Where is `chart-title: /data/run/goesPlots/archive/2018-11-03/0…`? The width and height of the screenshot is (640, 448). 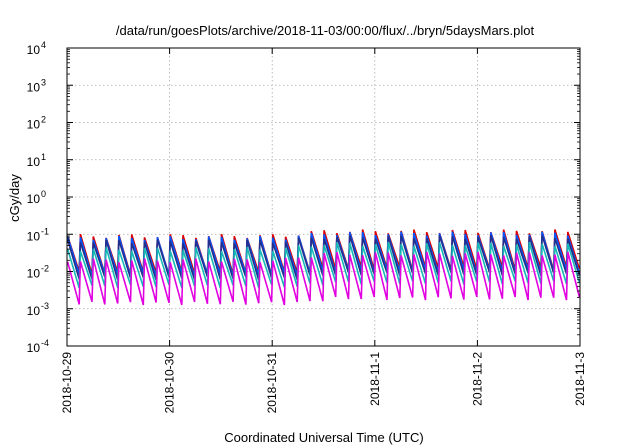 chart-title: /data/run/goesPlots/archive/2018-11-03/0… is located at coordinates (325, 30).